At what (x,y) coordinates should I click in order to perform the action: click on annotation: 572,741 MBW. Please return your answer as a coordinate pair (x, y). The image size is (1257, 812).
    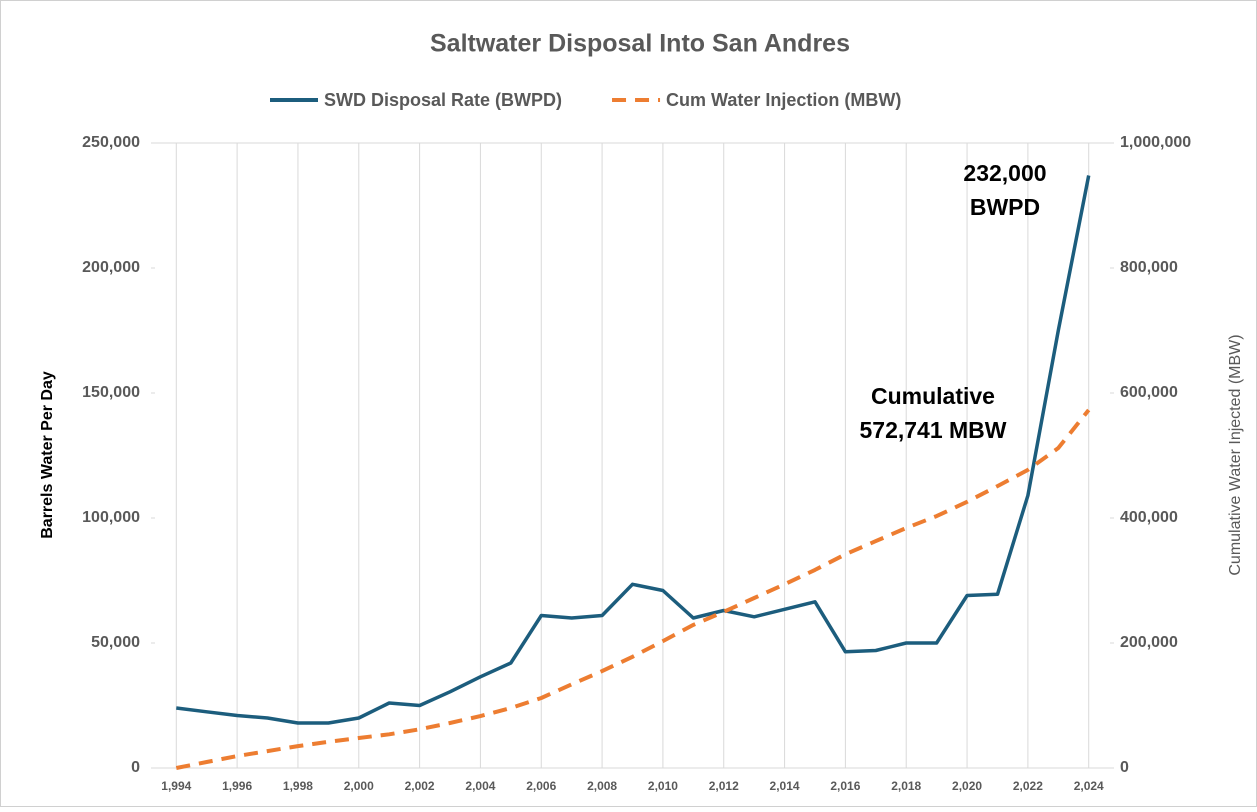
    Looking at the image, I should click on (932, 430).